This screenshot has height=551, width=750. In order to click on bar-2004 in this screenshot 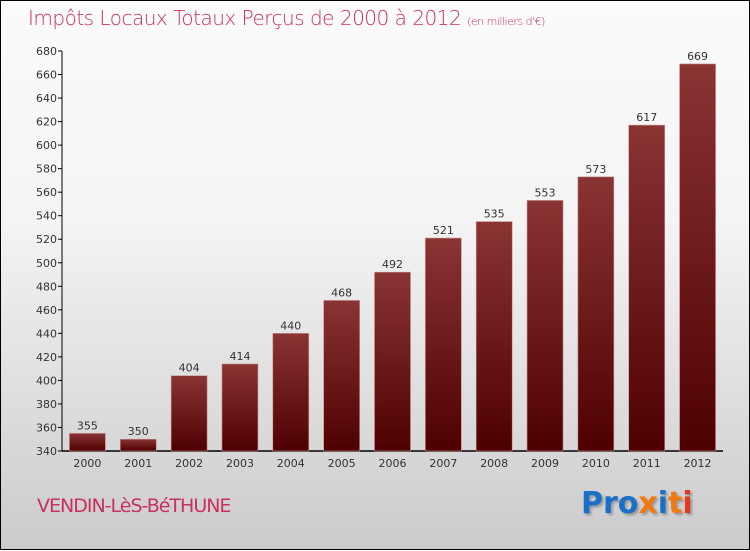, I will do `click(291, 392)`.